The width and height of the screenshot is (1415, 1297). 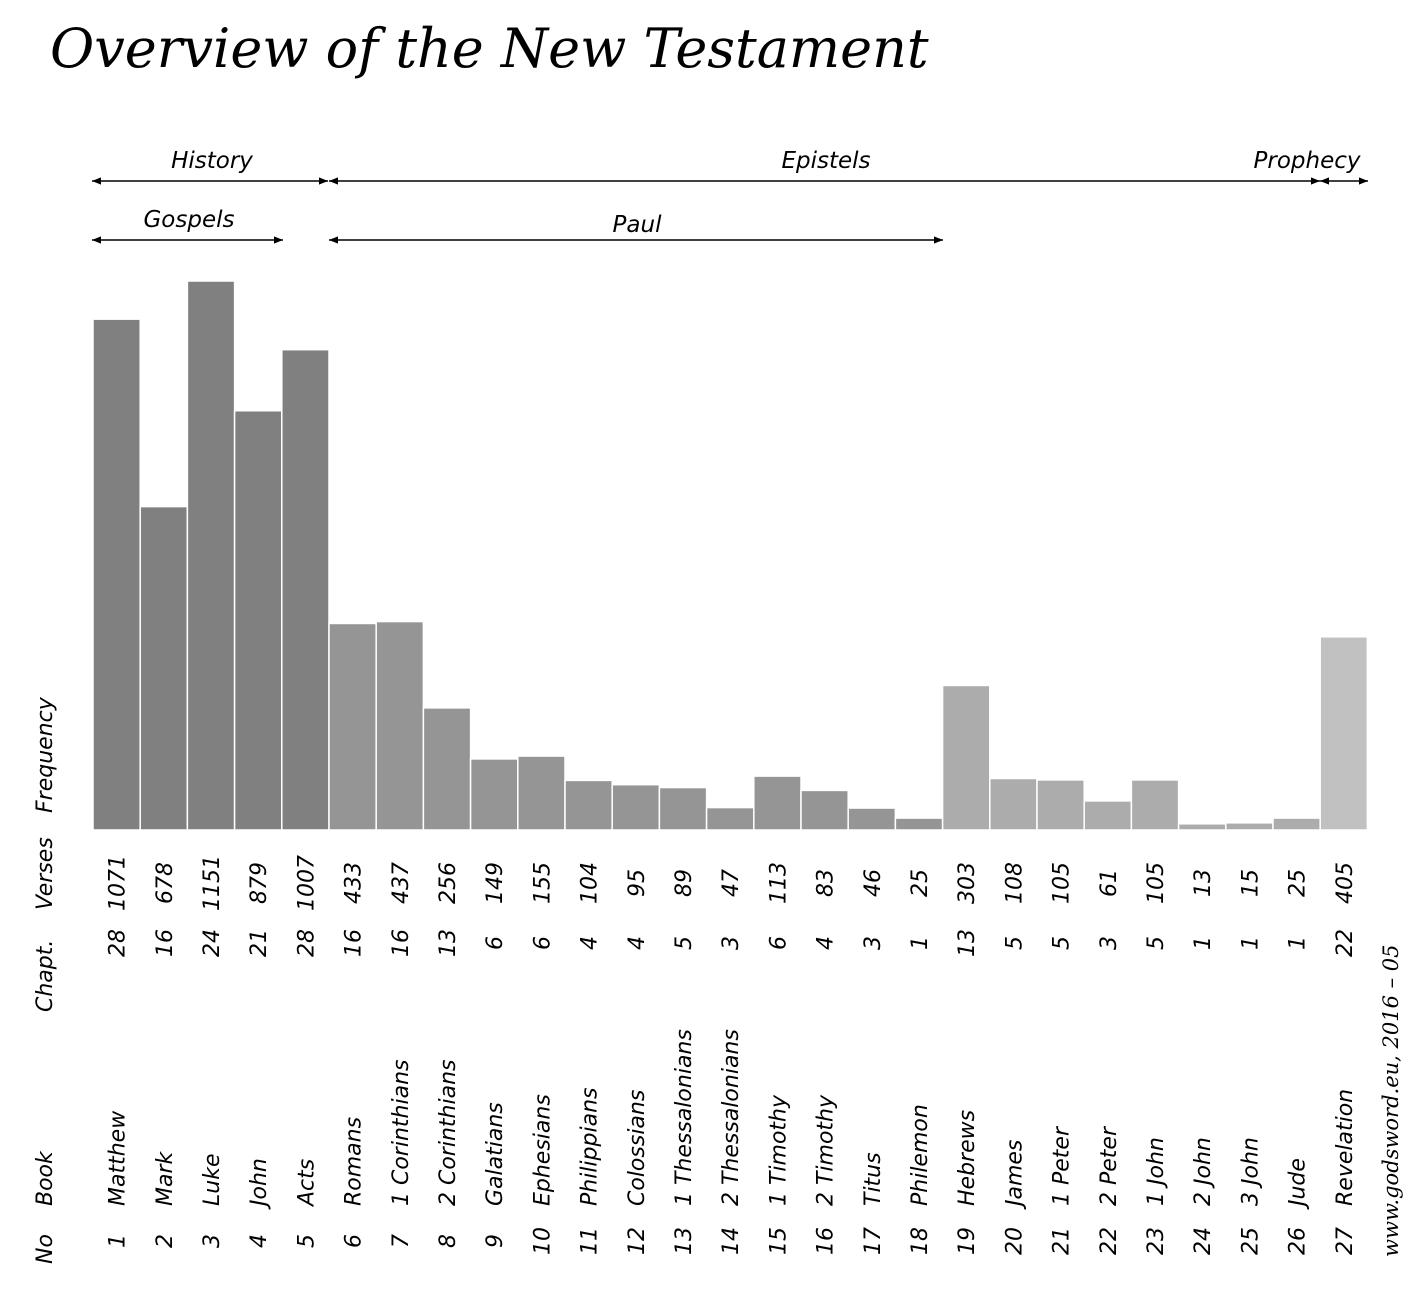 I want to click on book-label-ephesians: Ephesians, so click(x=542, y=1150).